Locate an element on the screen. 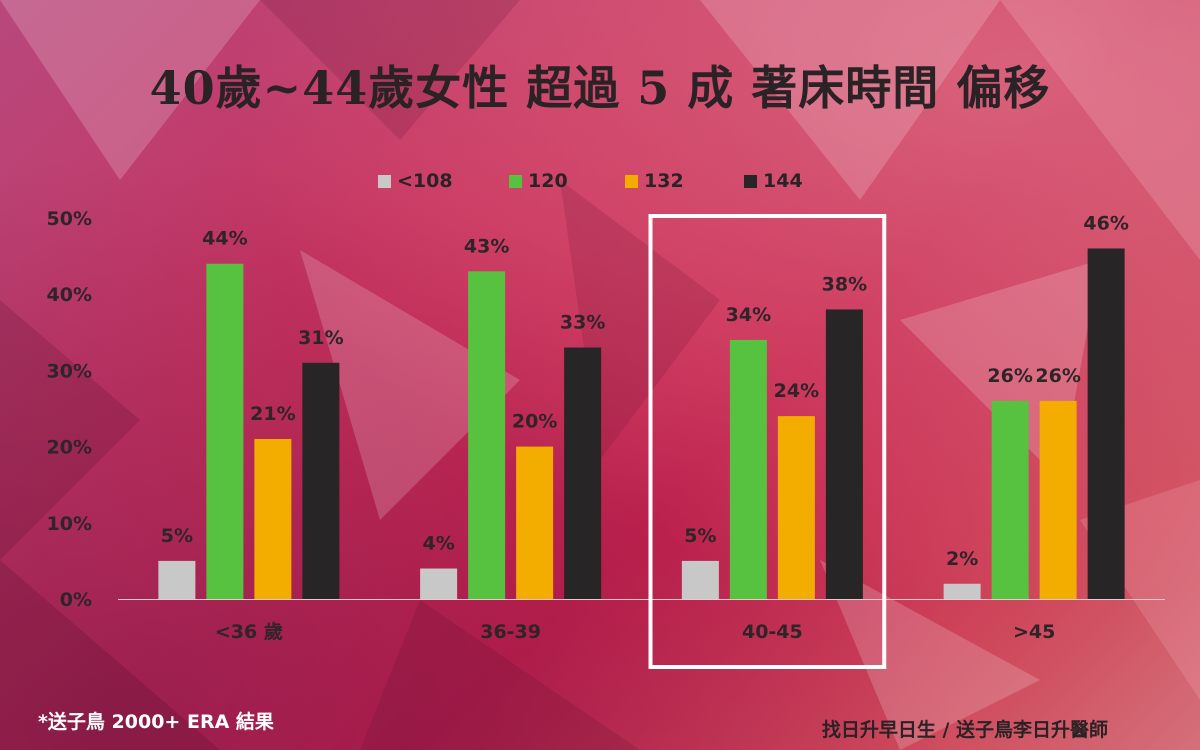  data-label: 20% is located at coordinates (534, 422).